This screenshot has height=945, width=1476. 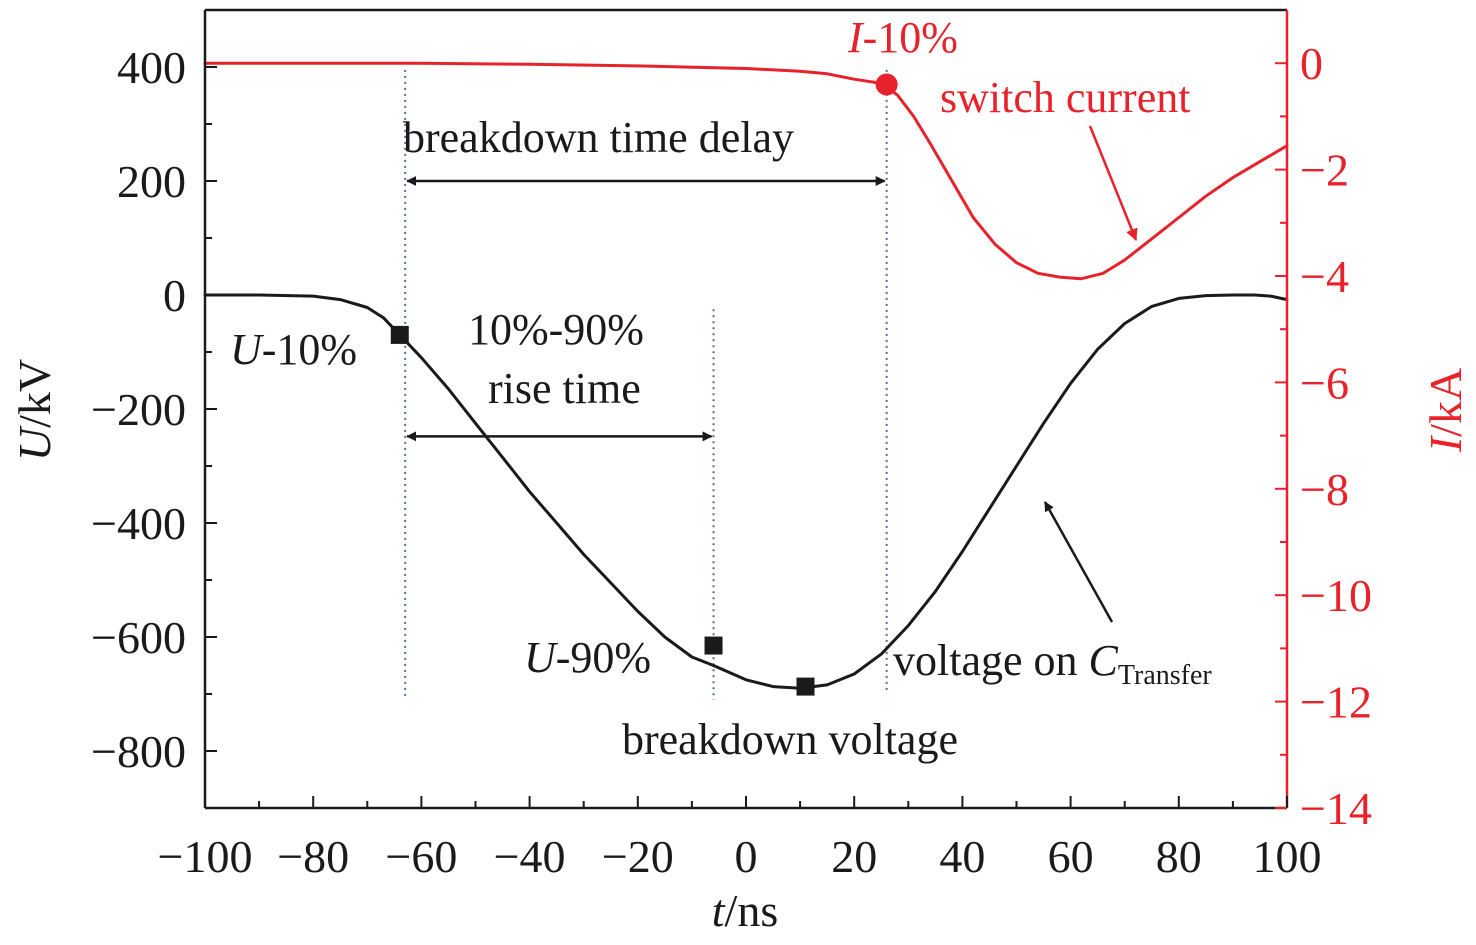 What do you see at coordinates (421, 856) in the screenshot?
I see `x-tick-label: −60` at bounding box center [421, 856].